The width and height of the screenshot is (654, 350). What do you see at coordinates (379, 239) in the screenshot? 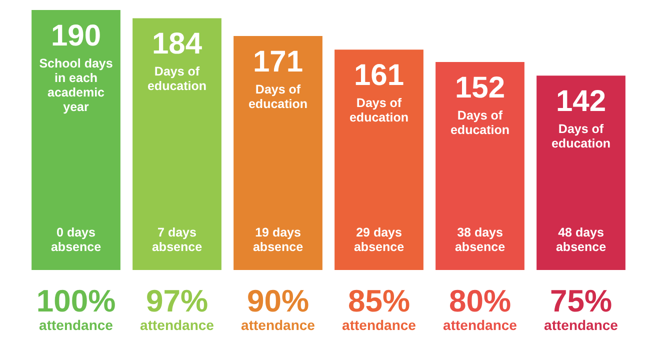
I see `annotation: 29 days absence` at bounding box center [379, 239].